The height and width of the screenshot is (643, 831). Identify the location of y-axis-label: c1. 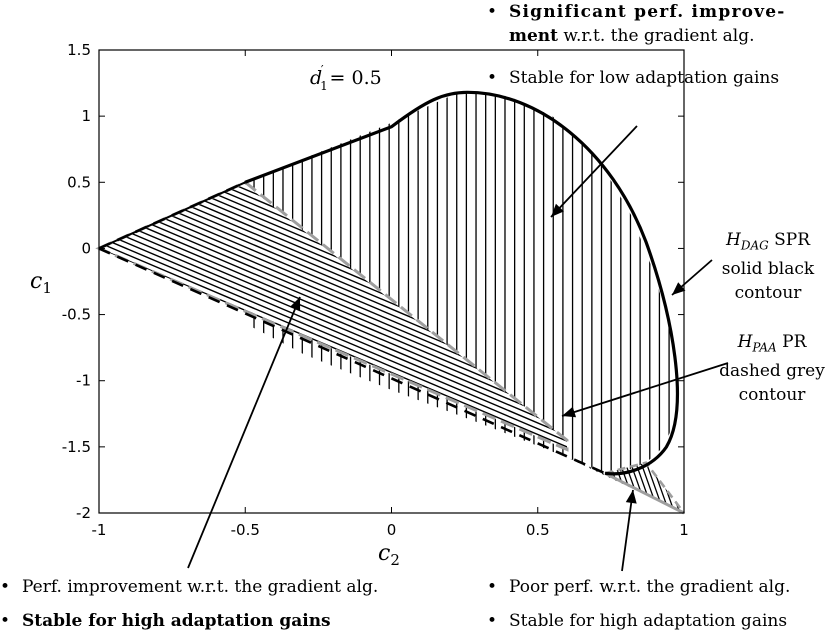
(41, 283).